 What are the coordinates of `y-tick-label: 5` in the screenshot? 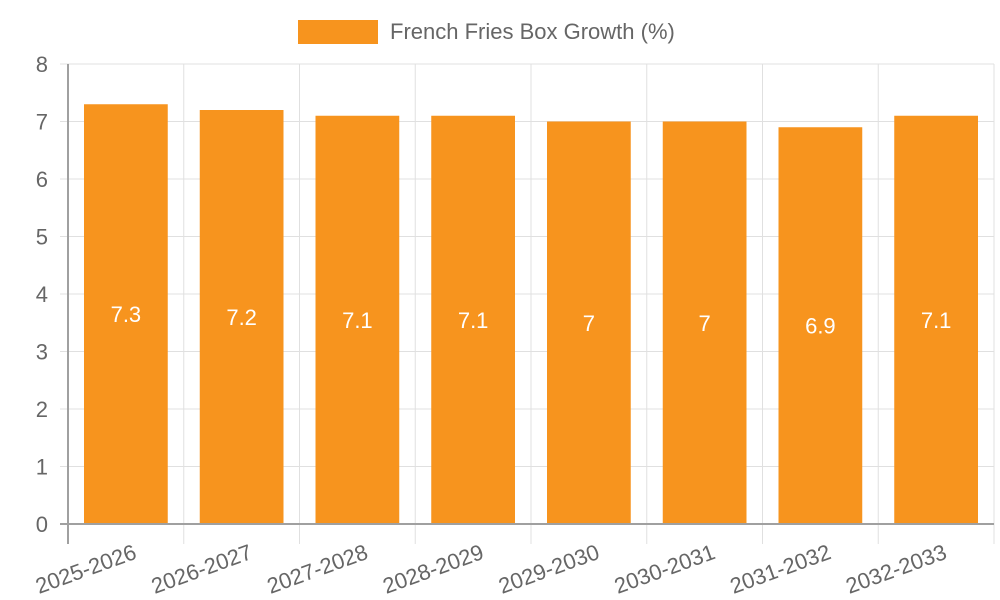 It's located at (42, 237).